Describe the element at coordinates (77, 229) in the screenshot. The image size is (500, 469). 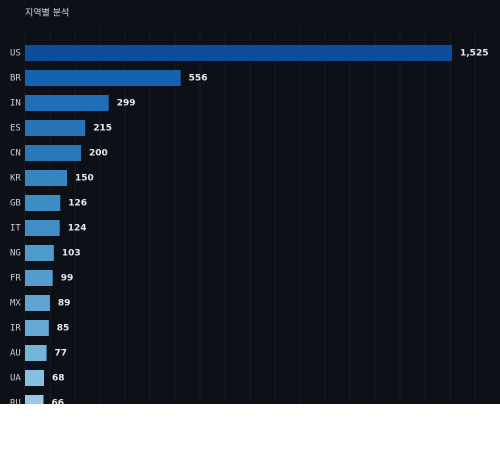
I see `value-label: 124` at that location.